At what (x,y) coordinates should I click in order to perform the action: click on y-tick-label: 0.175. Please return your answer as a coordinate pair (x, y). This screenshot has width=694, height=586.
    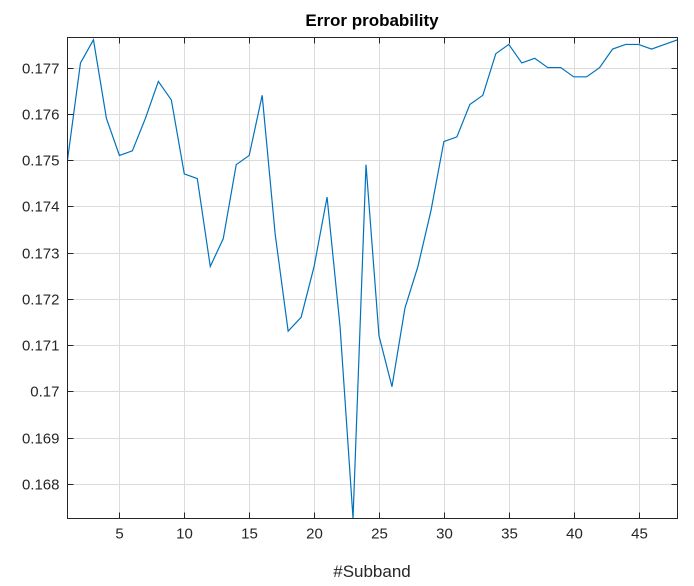
    Looking at the image, I should click on (41, 161).